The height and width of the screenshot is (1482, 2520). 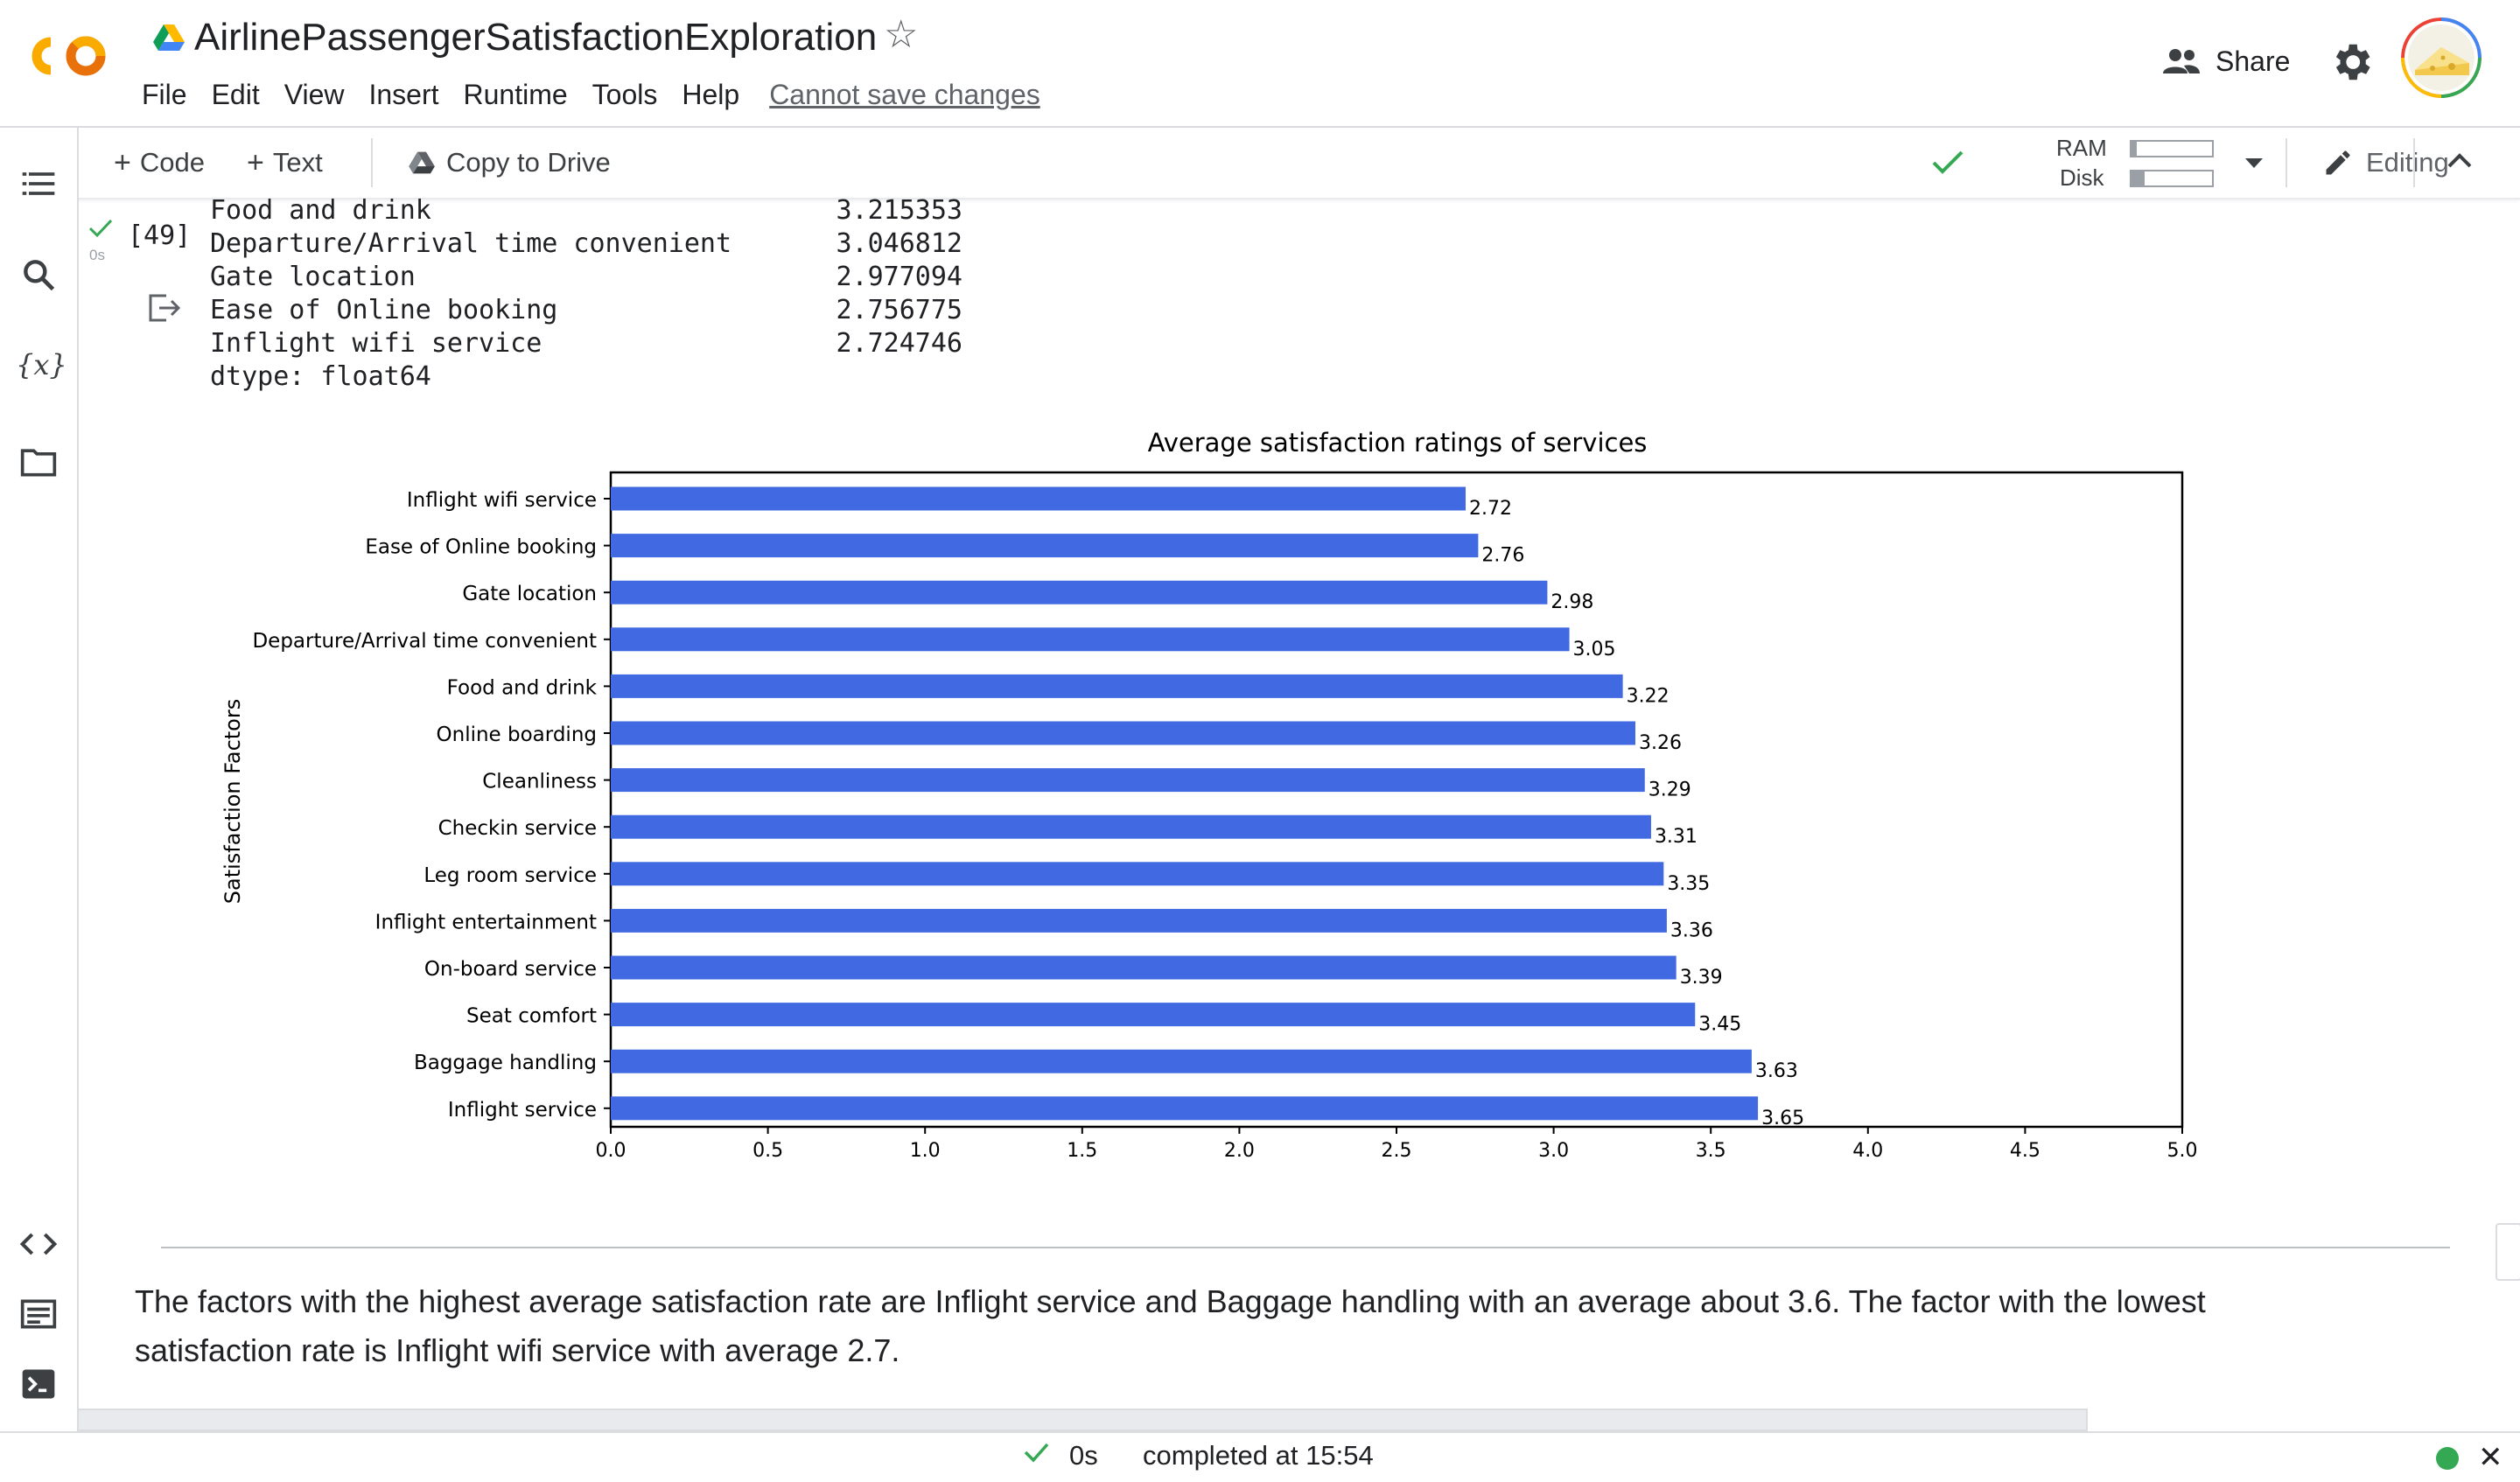 I want to click on terminal-icon, so click(x=38, y=1384).